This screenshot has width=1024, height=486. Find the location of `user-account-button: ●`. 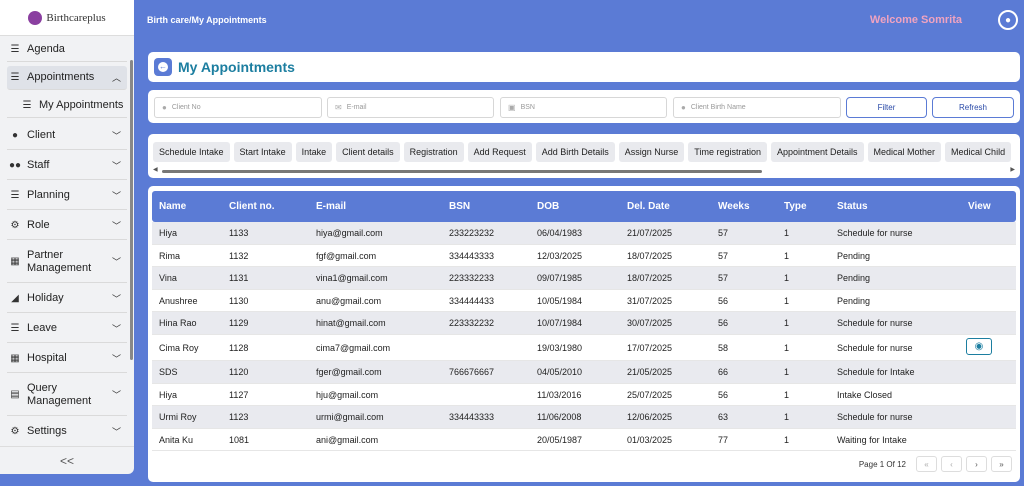

user-account-button: ● is located at coordinates (1008, 20).